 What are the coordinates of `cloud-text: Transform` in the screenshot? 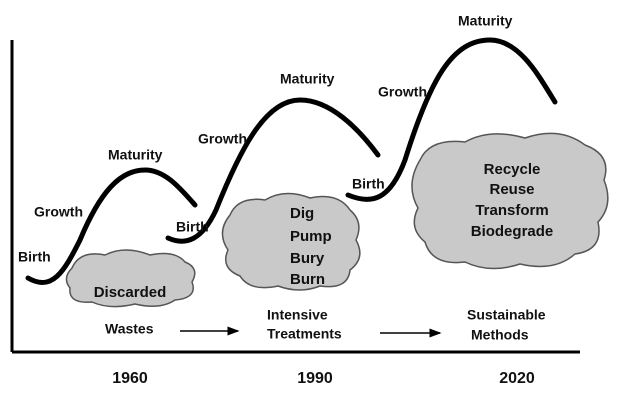 It's located at (511, 210).